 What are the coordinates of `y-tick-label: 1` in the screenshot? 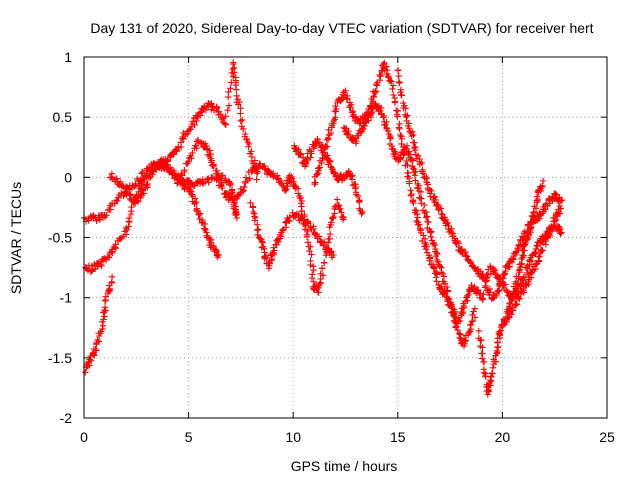 It's located at (68, 57).